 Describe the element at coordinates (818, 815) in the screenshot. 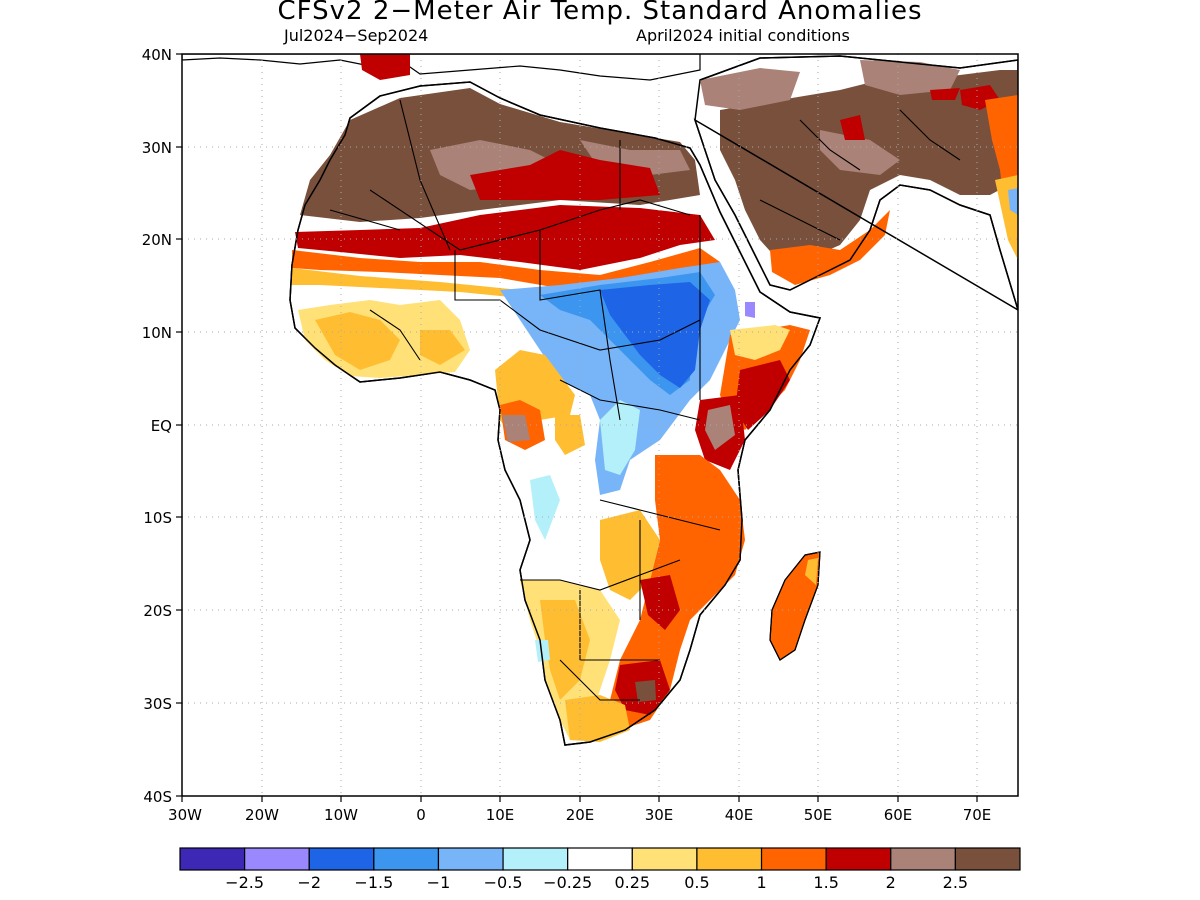

I see `lon-label: 50E` at that location.